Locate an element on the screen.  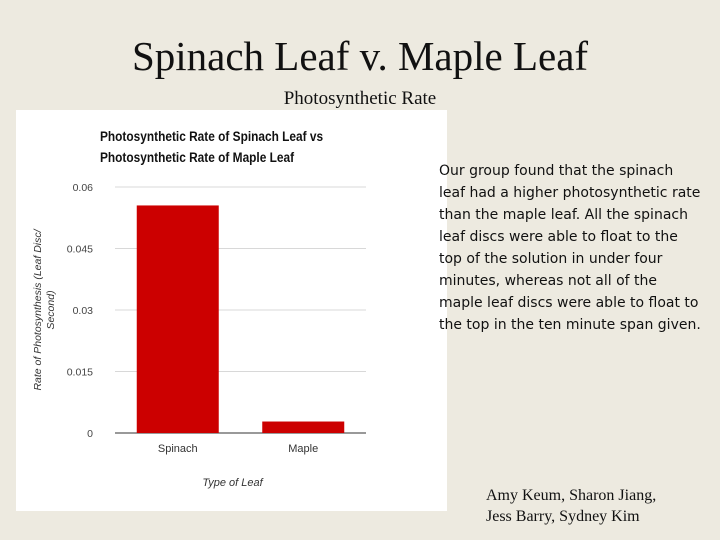
authors-line-2: Jess Barry, Sydney Kim is located at coordinates (563, 516).